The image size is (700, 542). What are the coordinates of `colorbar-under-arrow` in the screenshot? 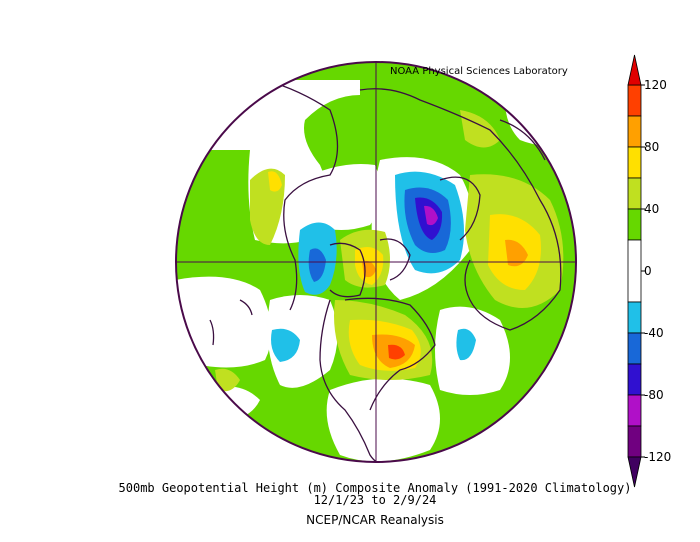 It's located at (634, 472).